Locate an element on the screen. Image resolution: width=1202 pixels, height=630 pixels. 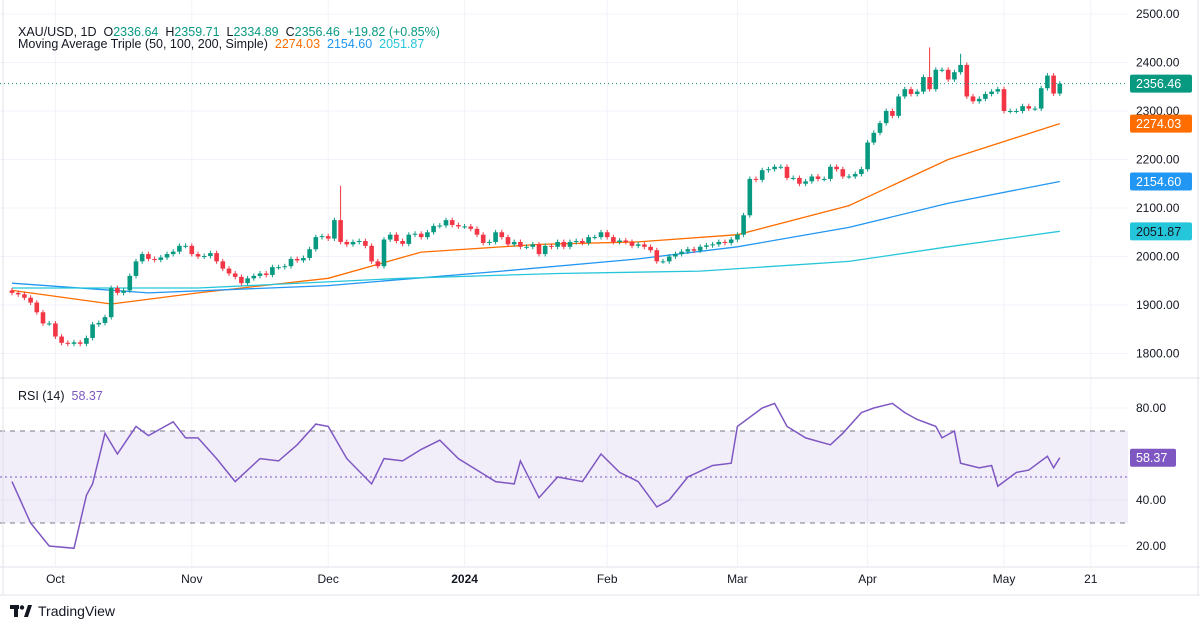
price-tick-label: 1900.00 is located at coordinates (1158, 305).